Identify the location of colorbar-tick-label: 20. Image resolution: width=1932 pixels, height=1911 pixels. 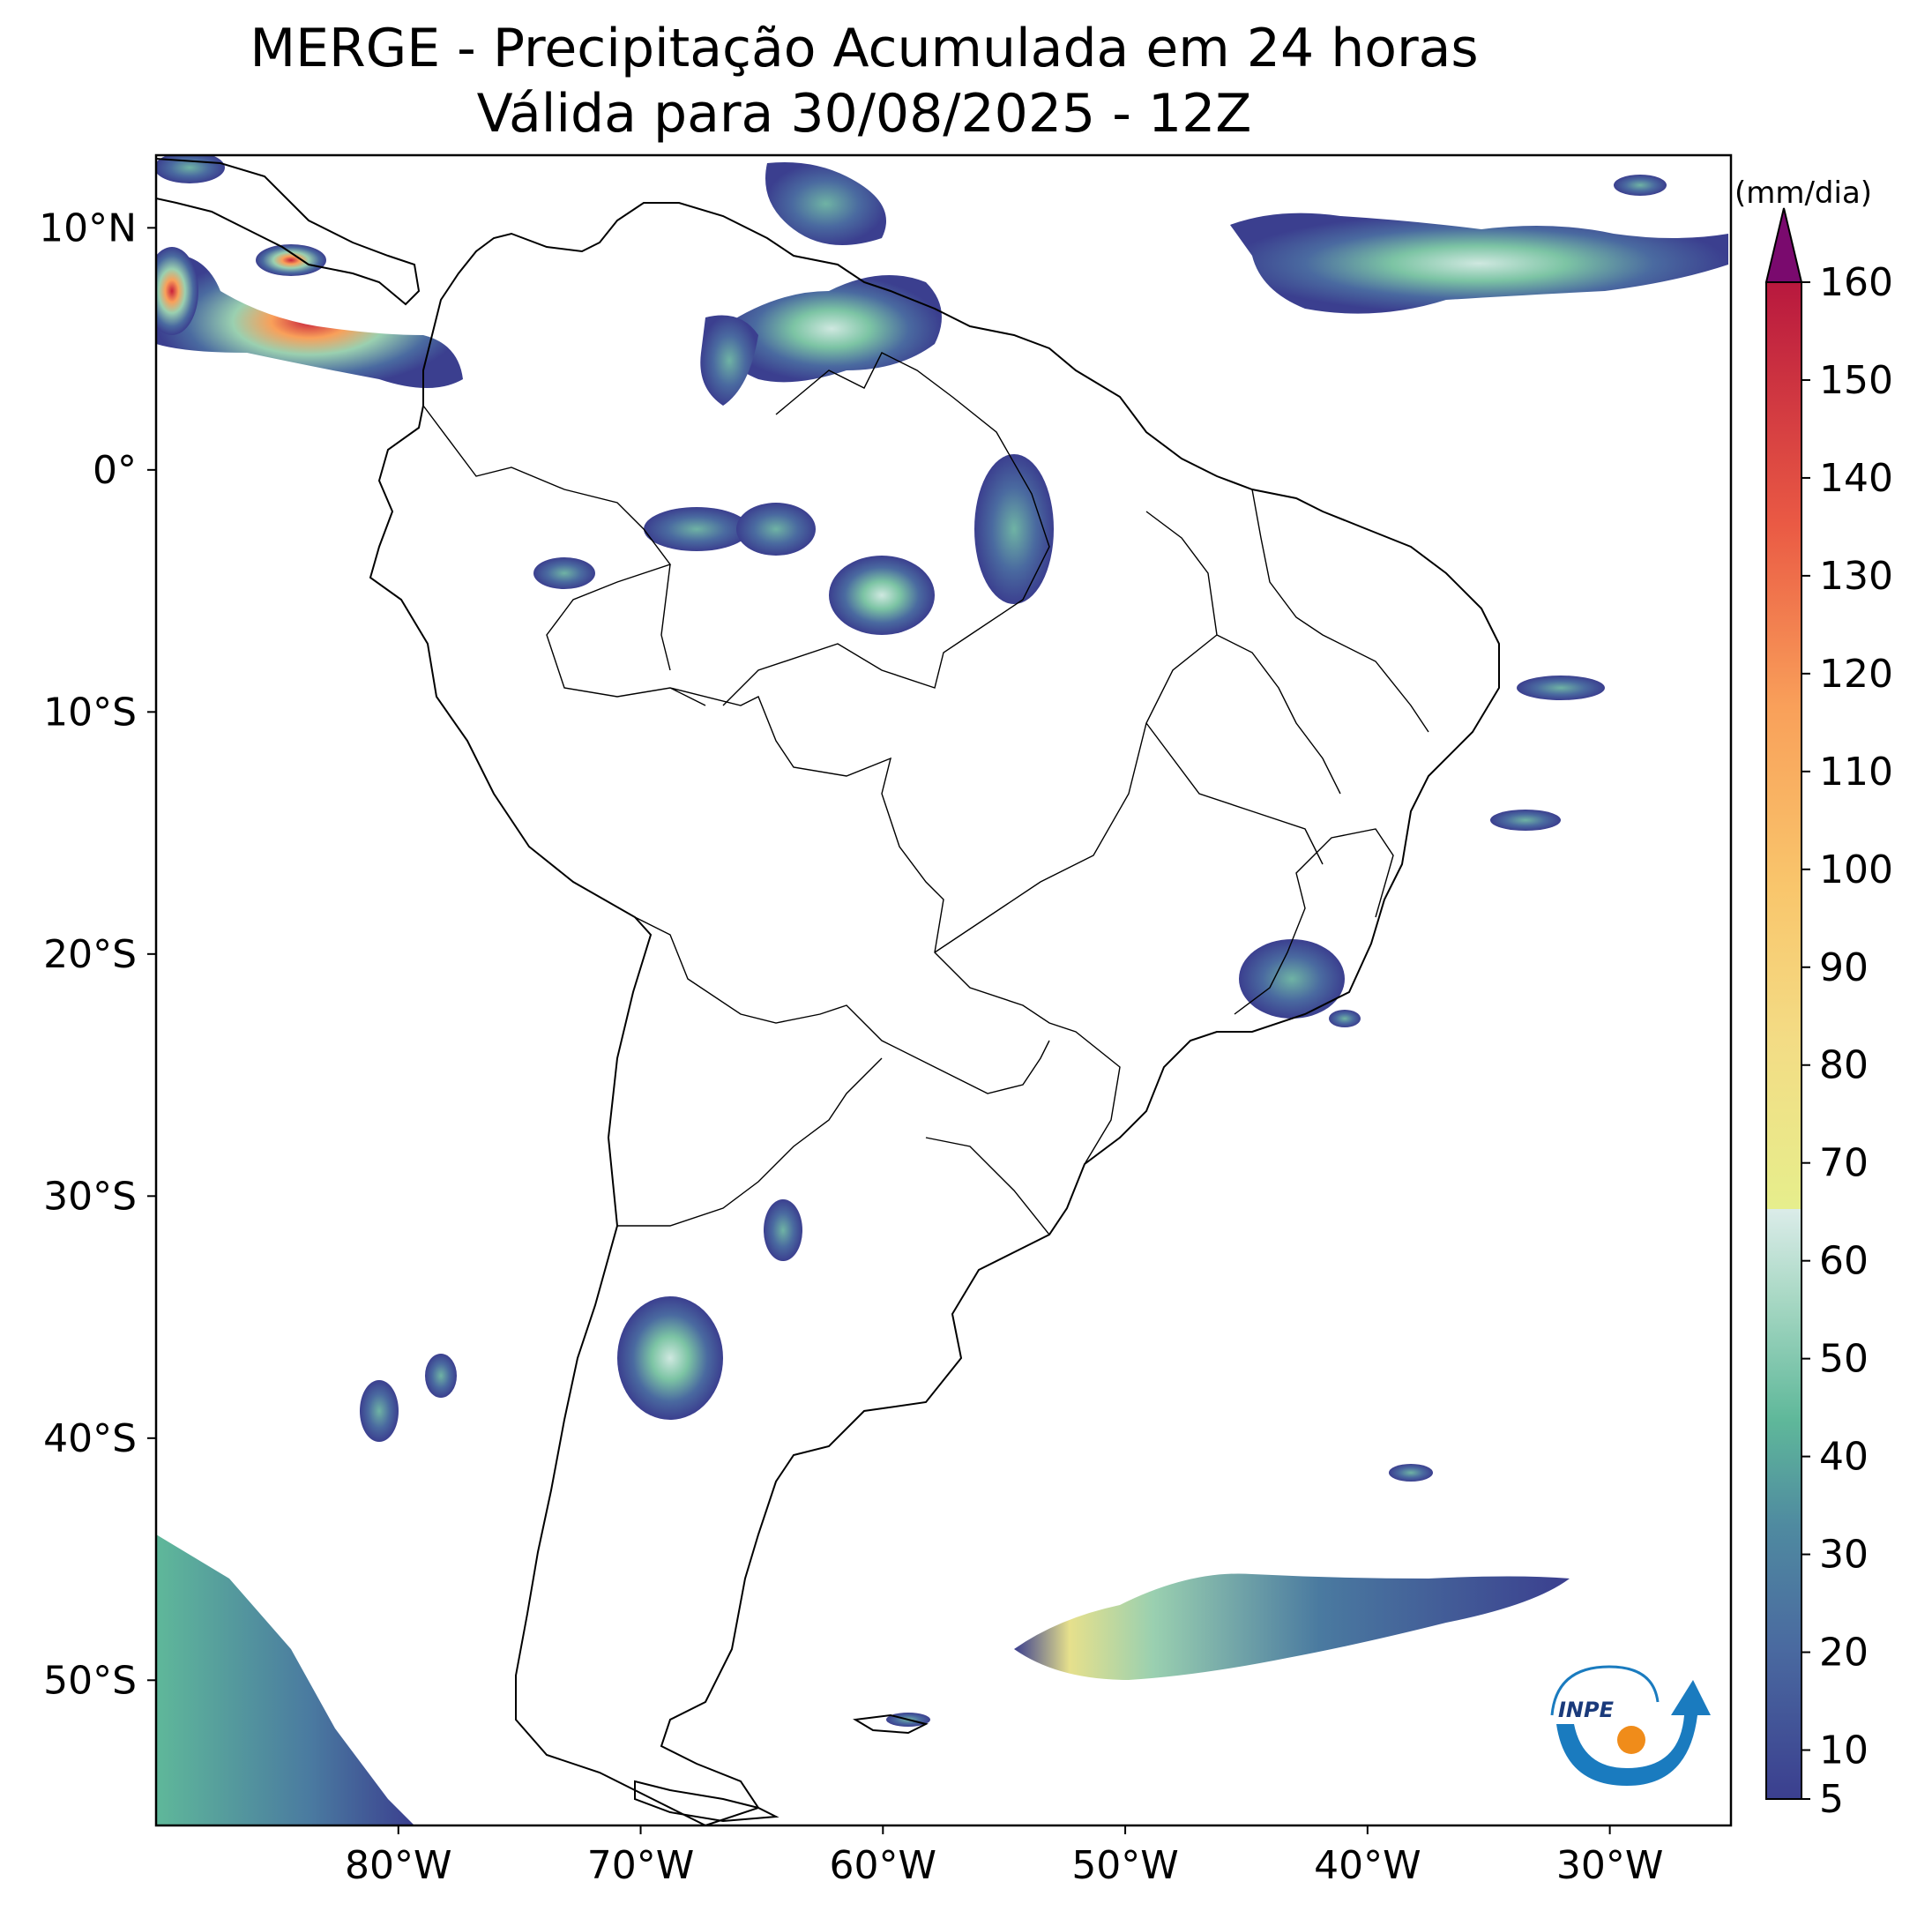
(1844, 1653).